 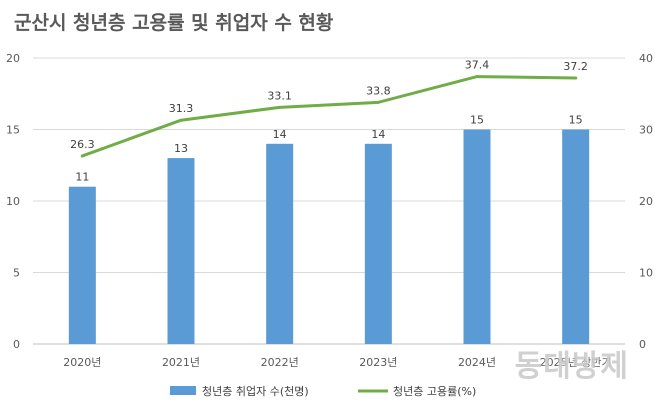 What do you see at coordinates (82, 177) in the screenshot?
I see `bar-data-label: 11` at bounding box center [82, 177].